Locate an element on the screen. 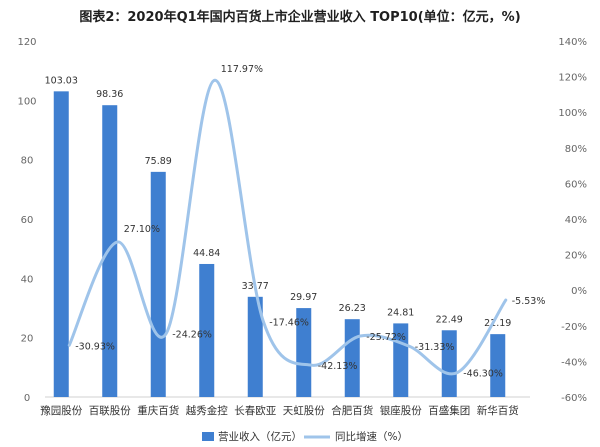 Image resolution: width=600 pixels, height=447 pixels. y-right-tick-label: -40% is located at coordinates (574, 362).